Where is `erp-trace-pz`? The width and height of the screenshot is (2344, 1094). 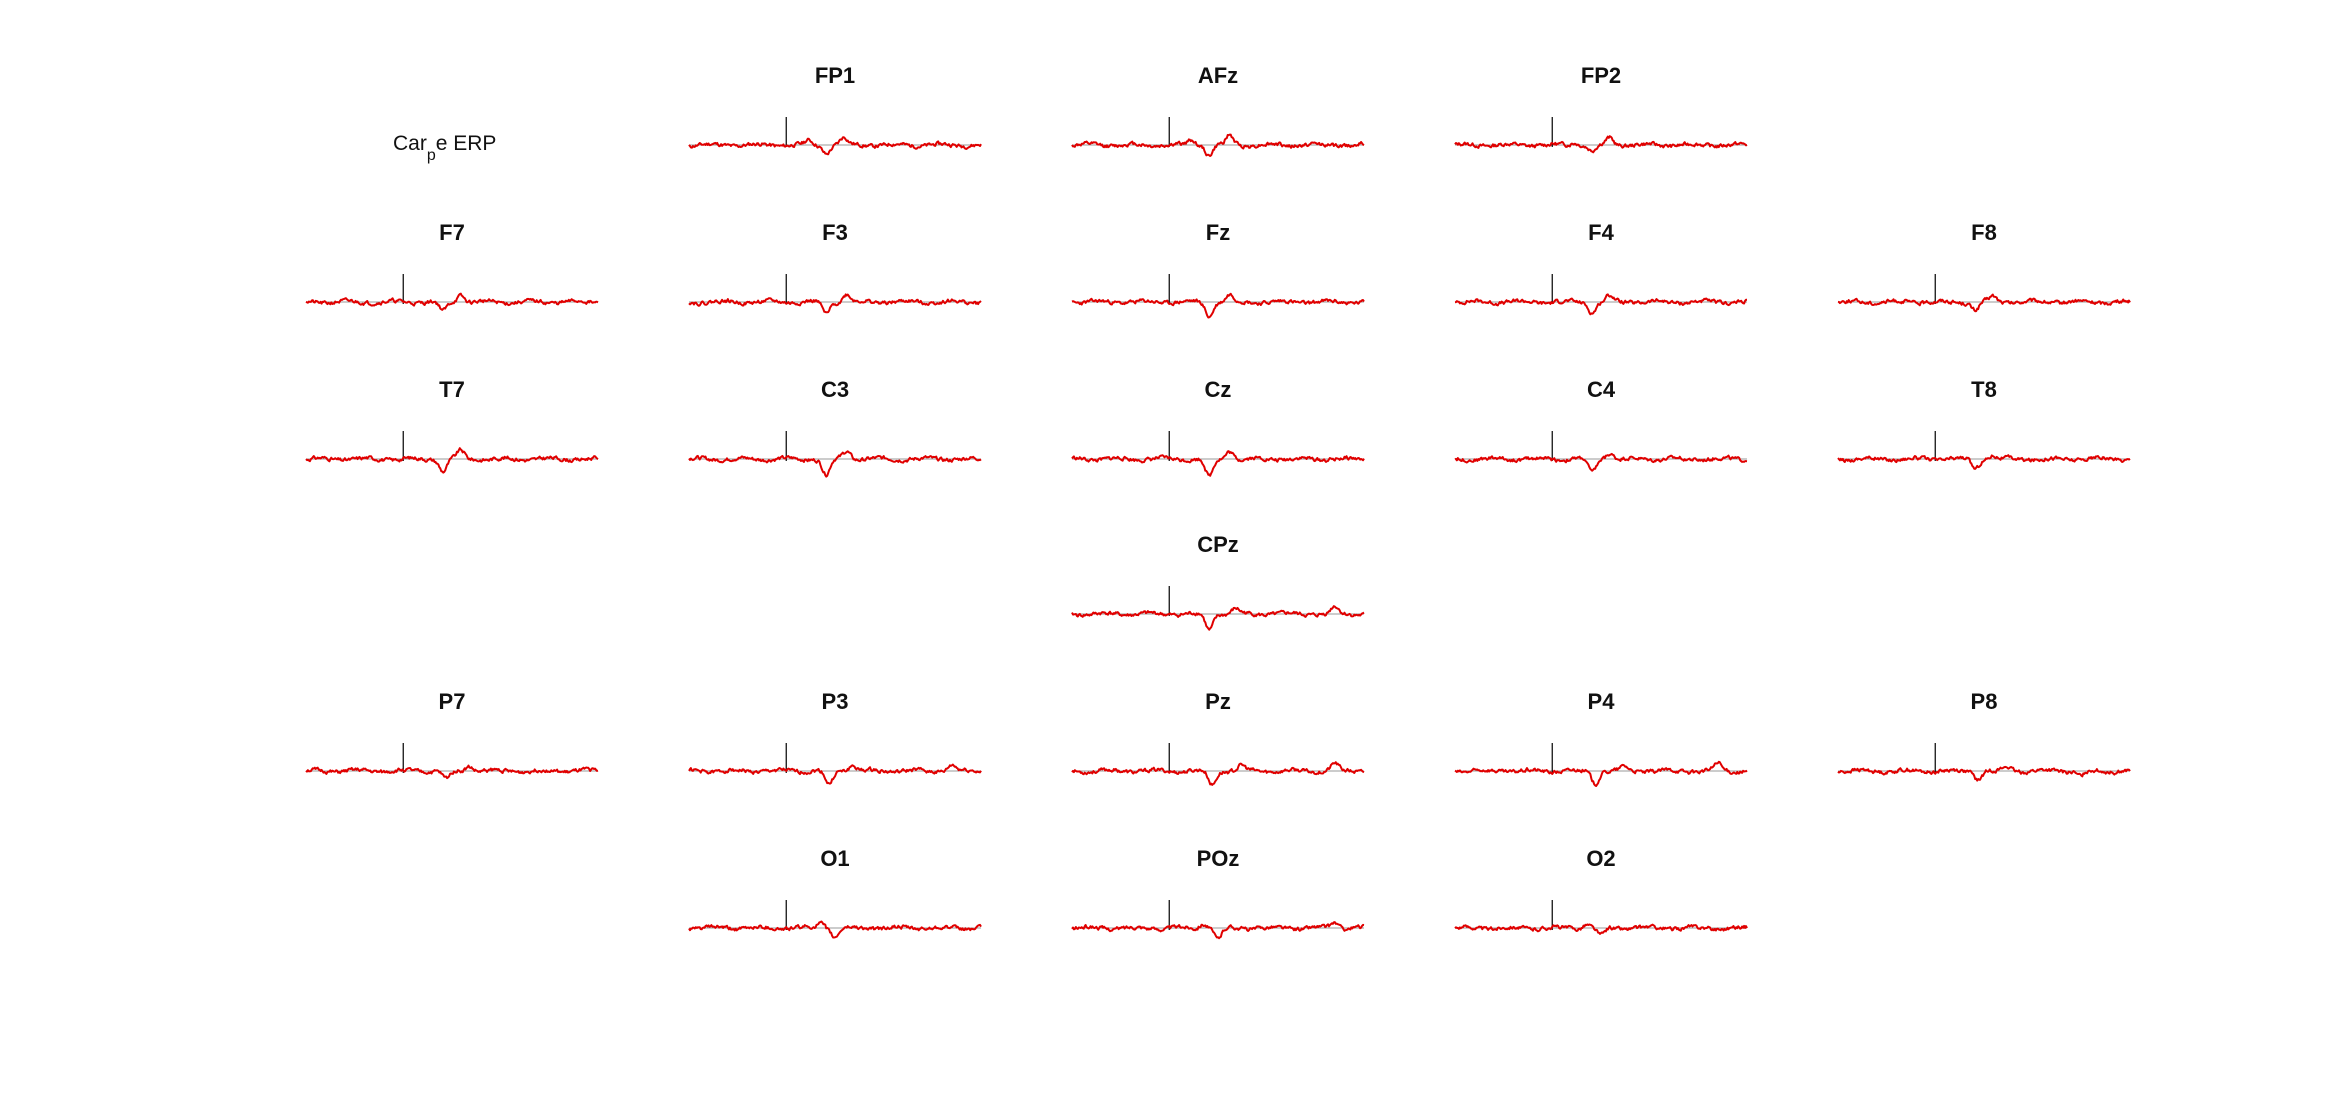
erp-trace-pz is located at coordinates (1218, 773).